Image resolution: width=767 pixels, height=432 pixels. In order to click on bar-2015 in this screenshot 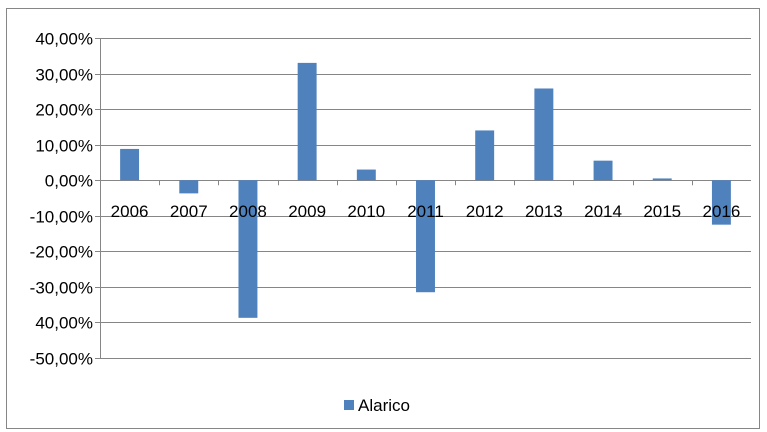, I will do `click(662, 179)`.